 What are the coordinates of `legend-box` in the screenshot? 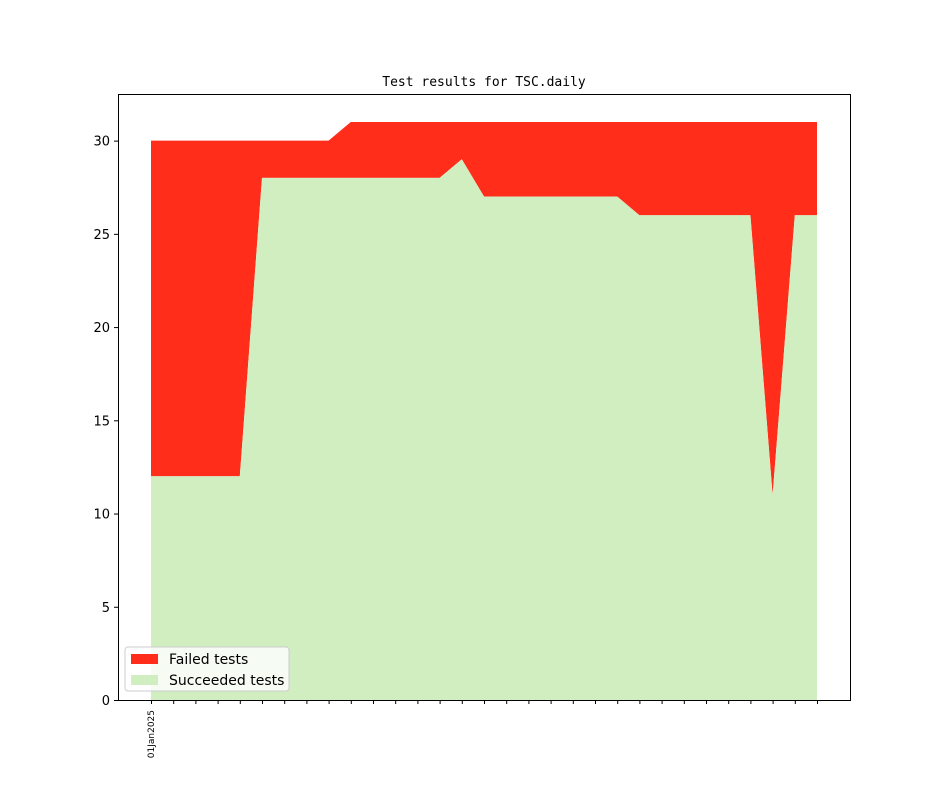 It's located at (207, 669).